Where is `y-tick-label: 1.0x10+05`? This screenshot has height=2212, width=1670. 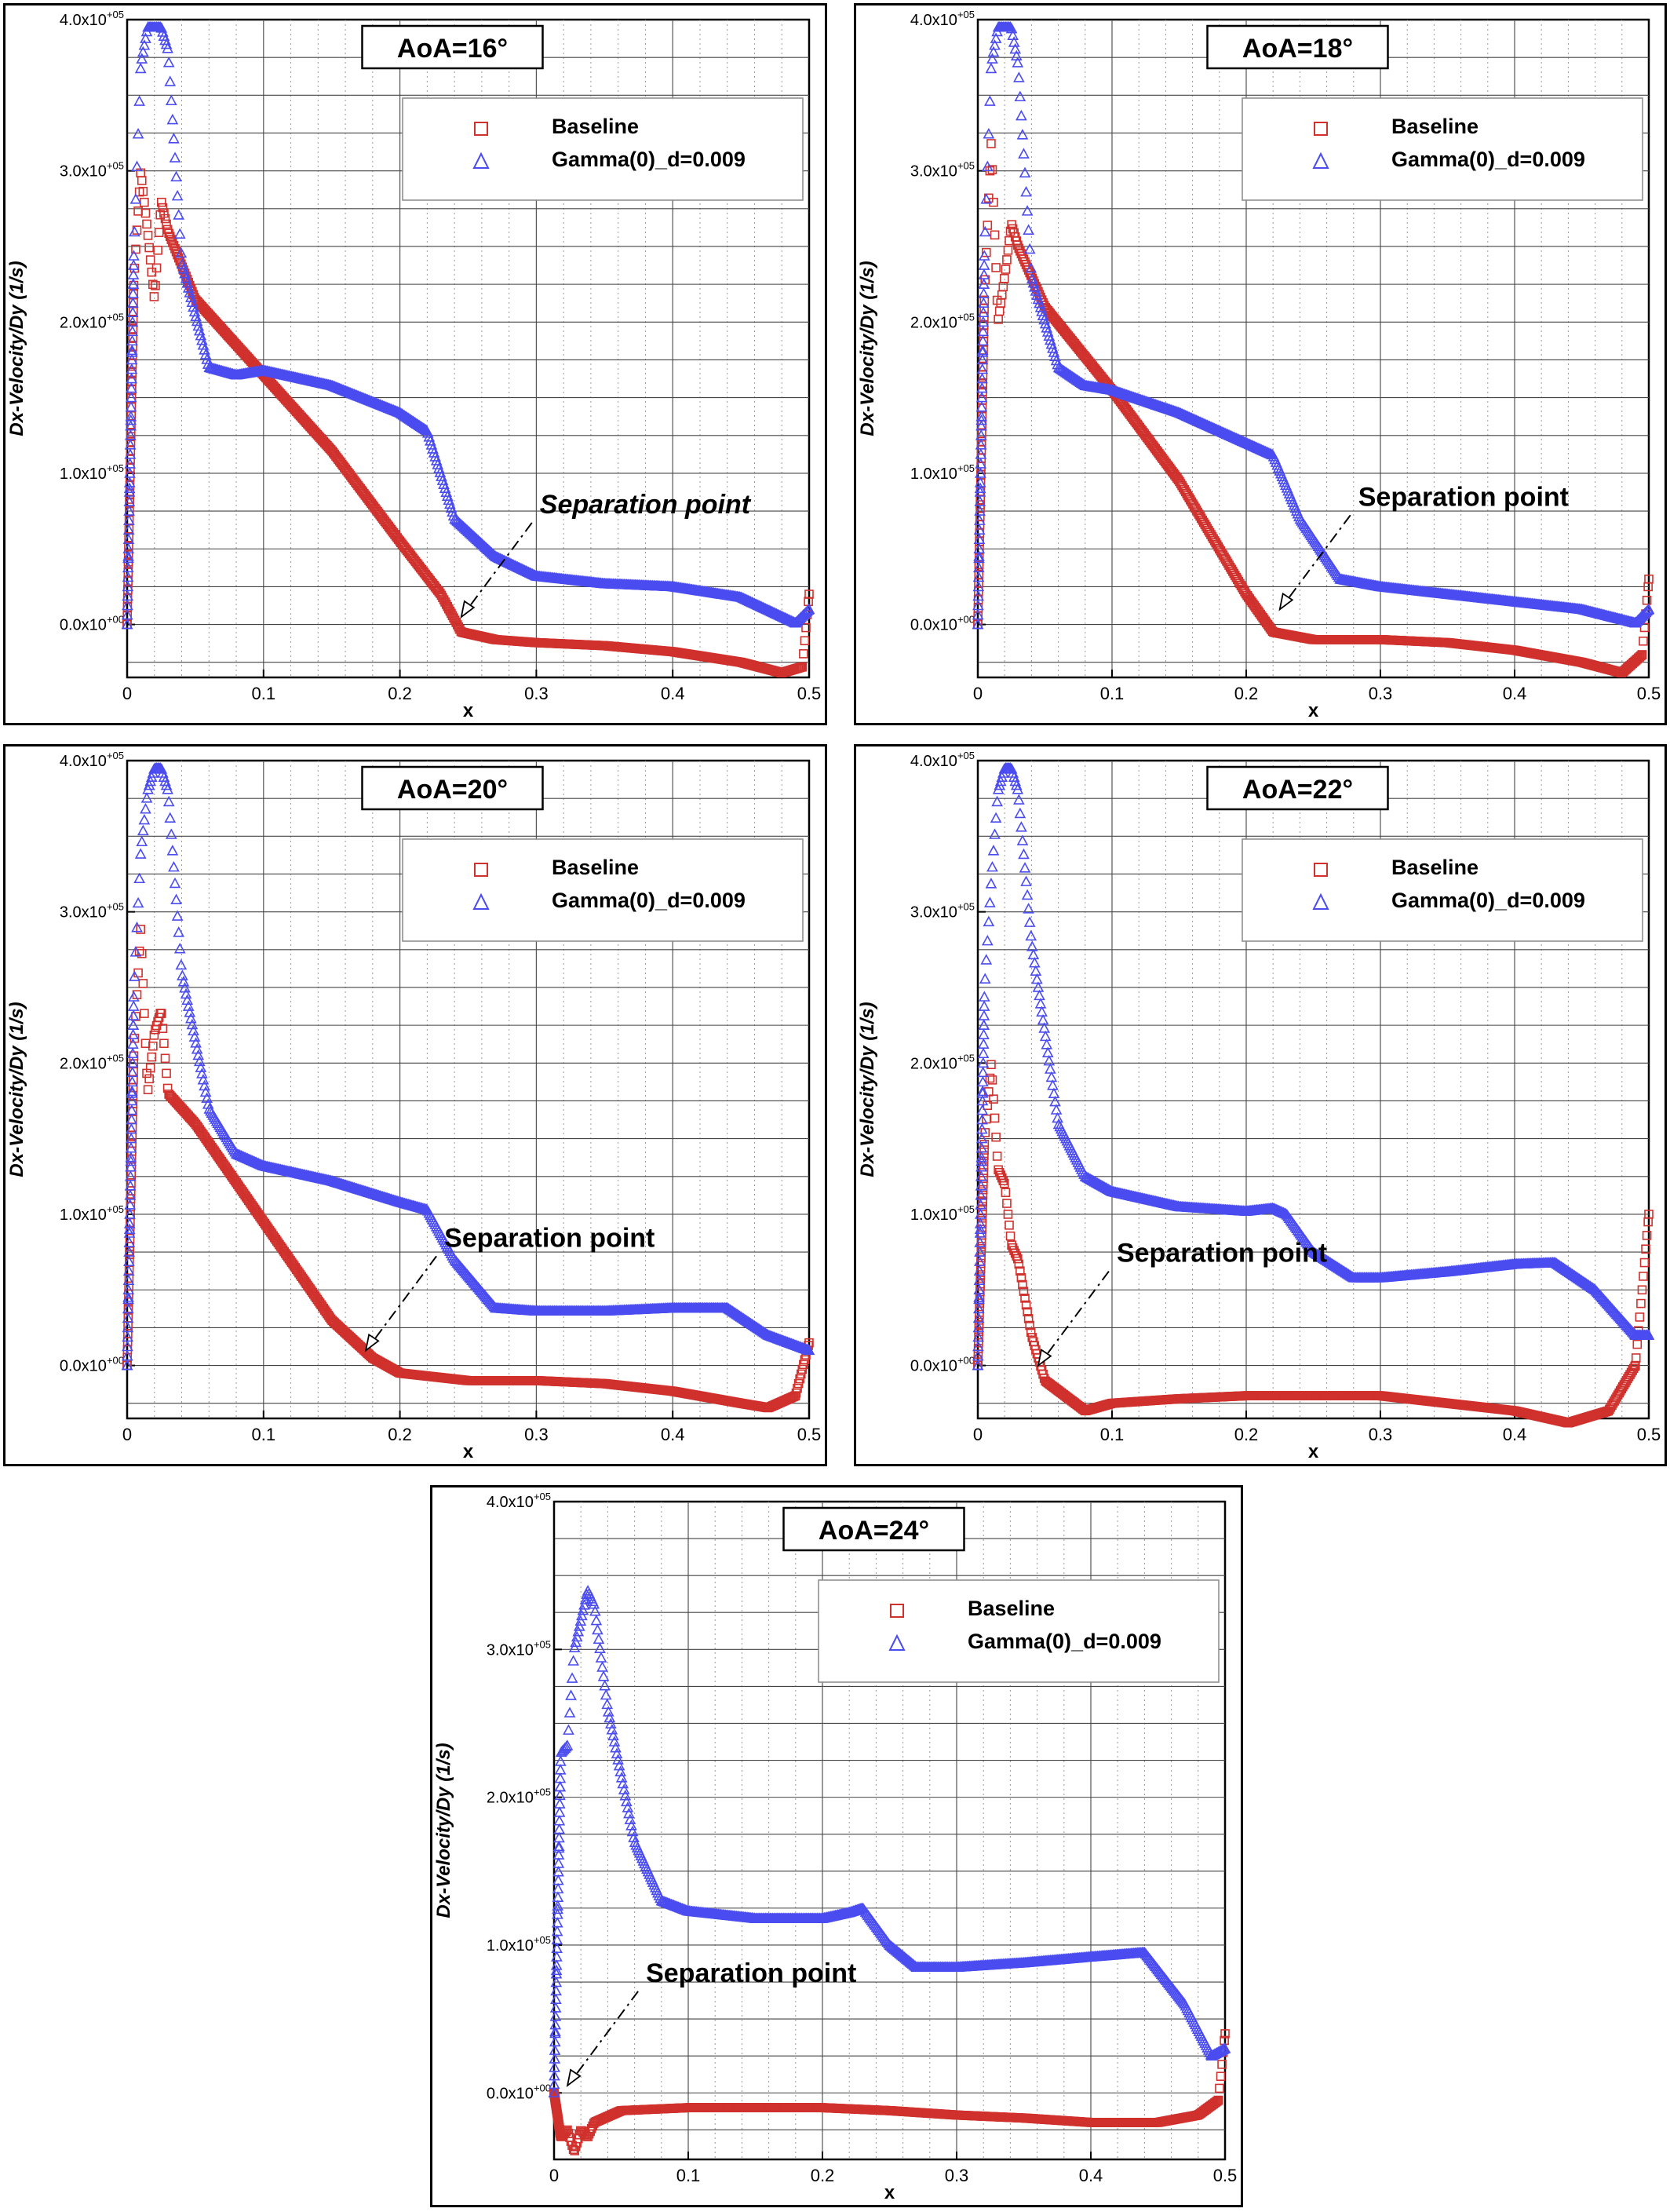 y-tick-label: 1.0x10+05 is located at coordinates (942, 1213).